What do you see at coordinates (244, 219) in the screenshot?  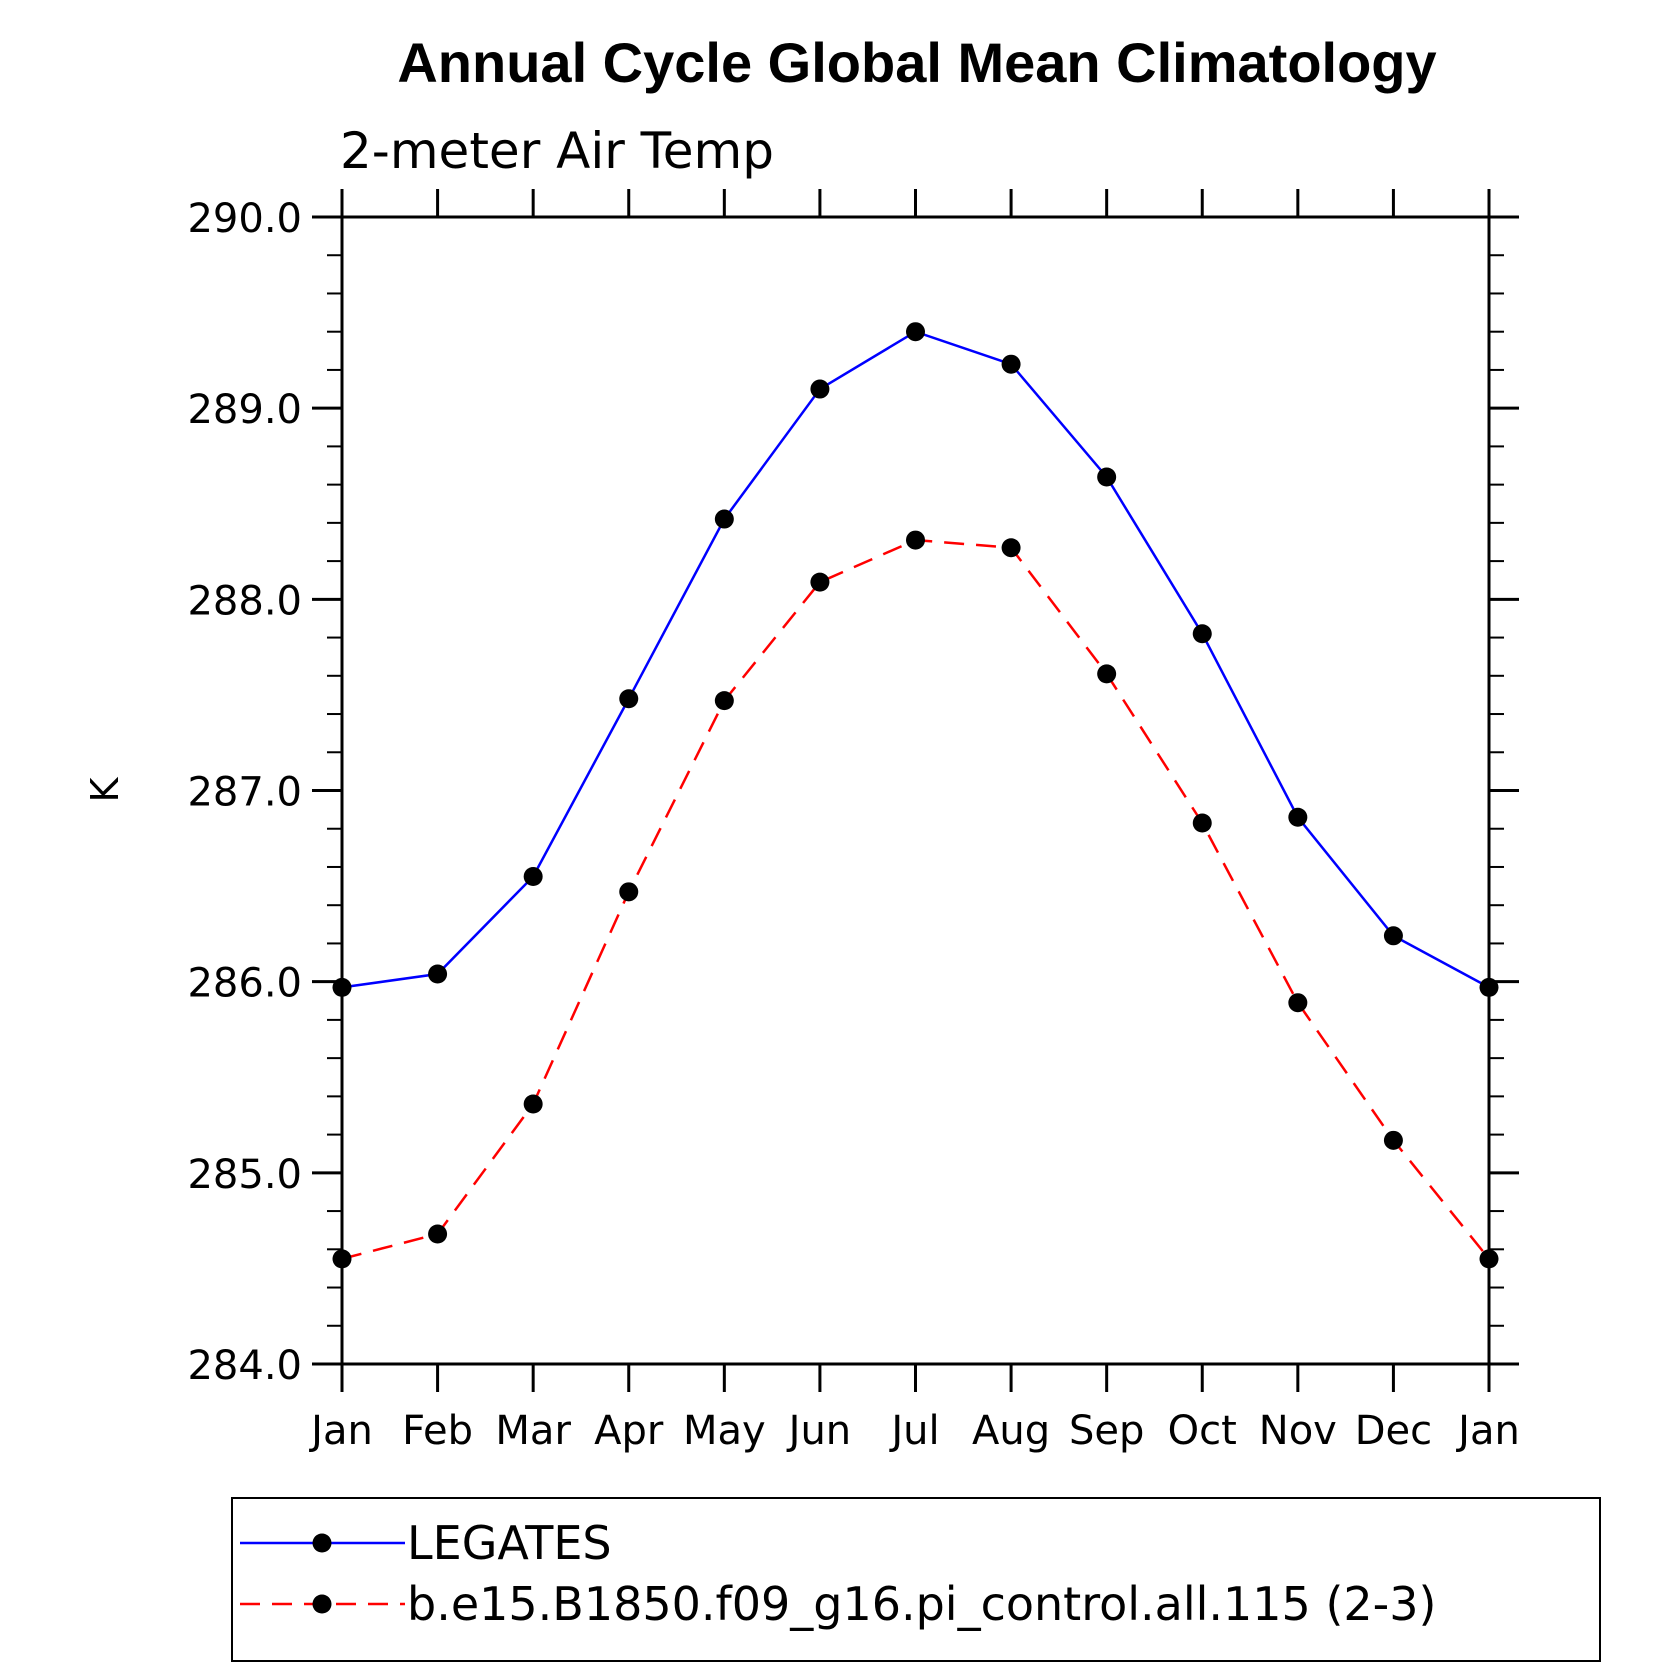 I see `y-tick-label: 290.0` at bounding box center [244, 219].